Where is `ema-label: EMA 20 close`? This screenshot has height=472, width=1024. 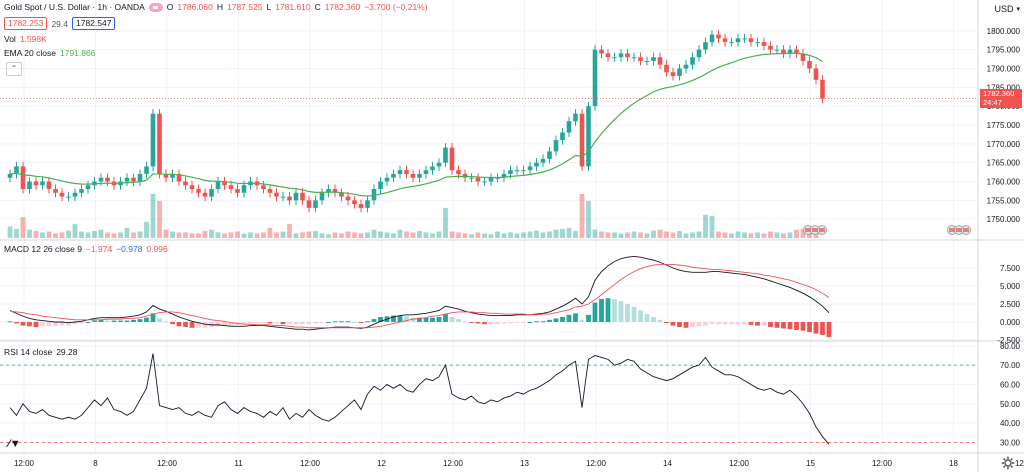
ema-label: EMA 20 close is located at coordinates (30, 53).